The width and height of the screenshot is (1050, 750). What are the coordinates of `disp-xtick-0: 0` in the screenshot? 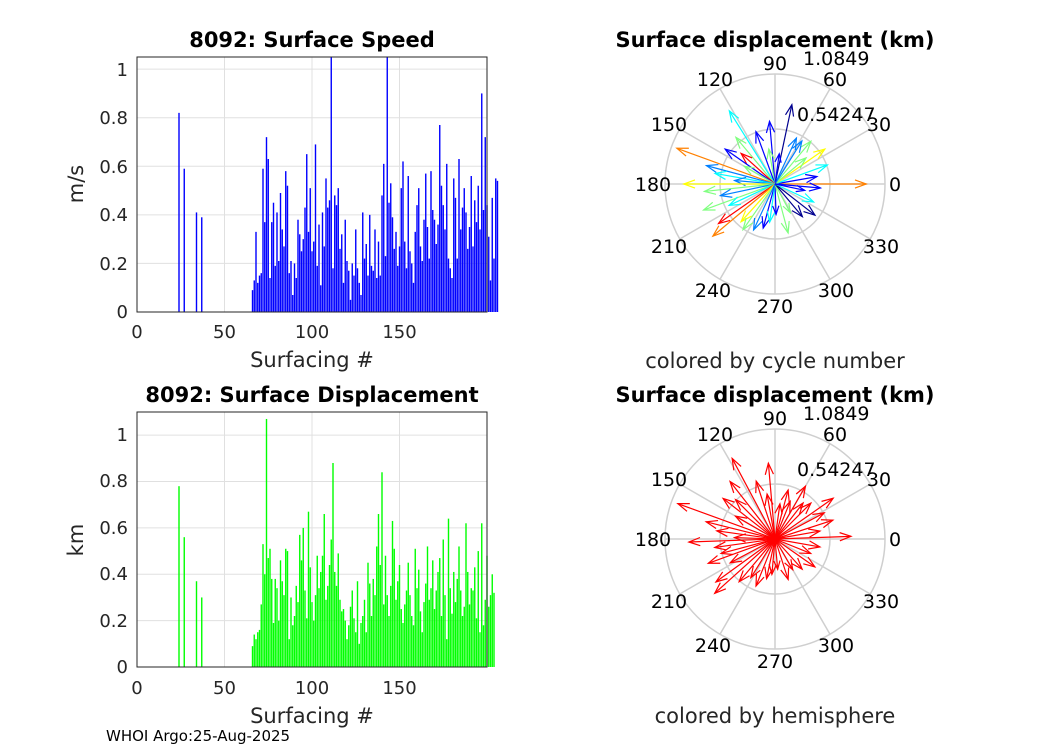 It's located at (136, 688).